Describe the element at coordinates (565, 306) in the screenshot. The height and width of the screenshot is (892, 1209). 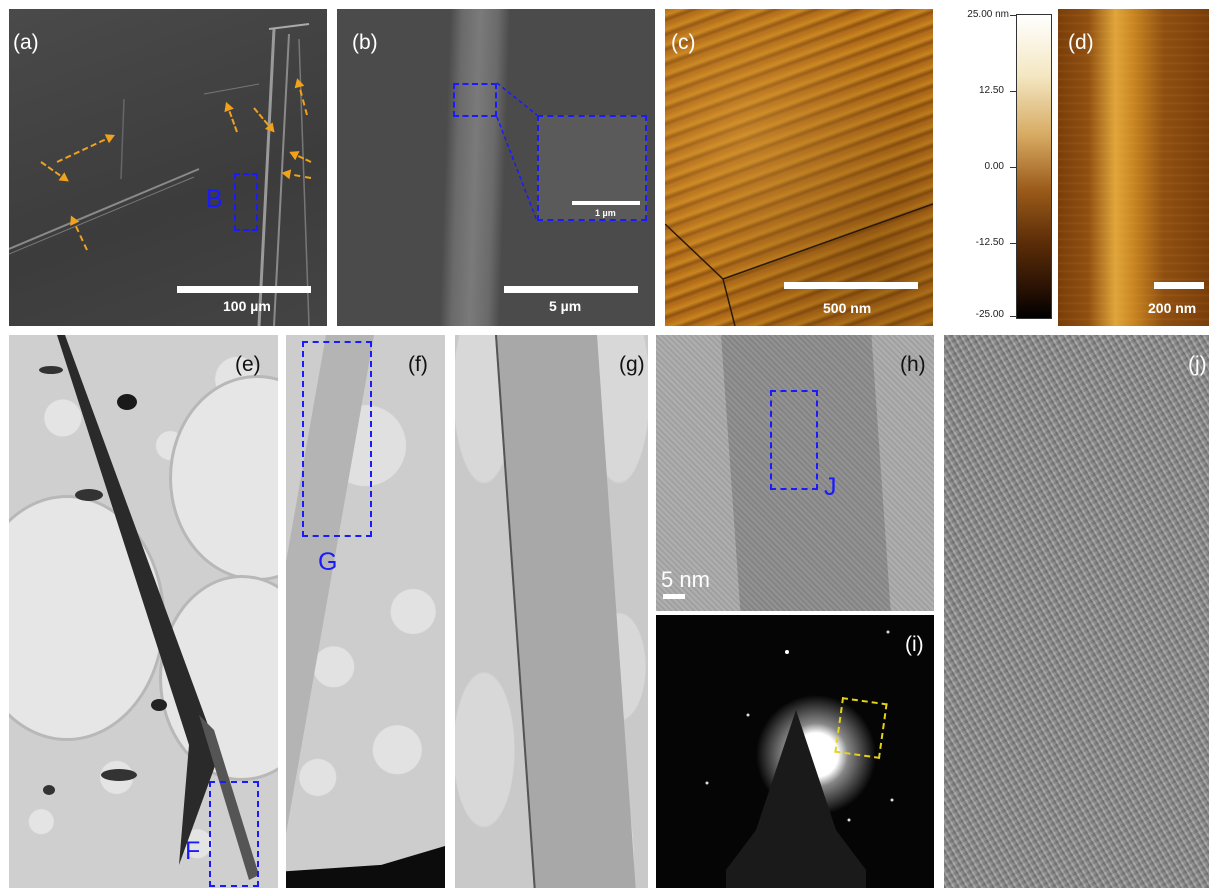
I see `scale-bar-label: 5 µm` at that location.